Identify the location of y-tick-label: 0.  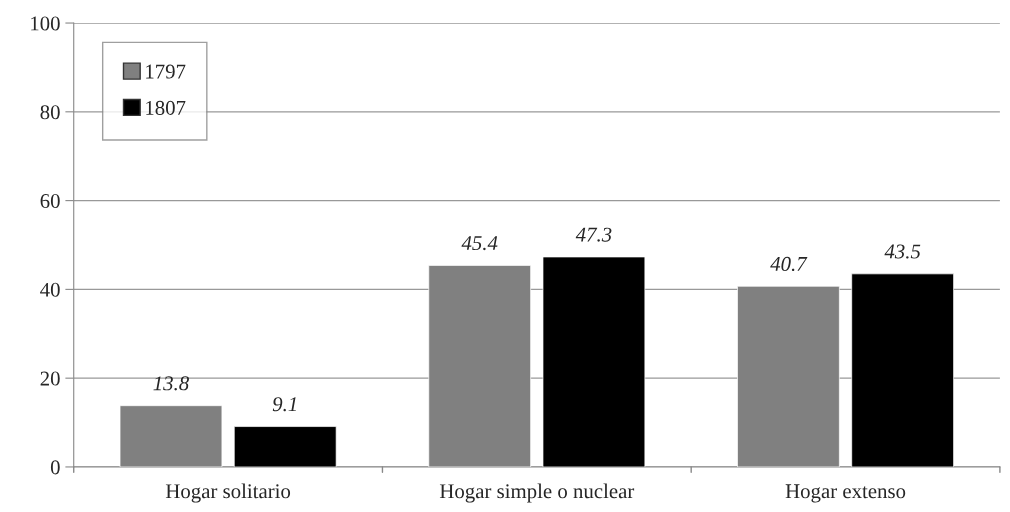
(55, 467).